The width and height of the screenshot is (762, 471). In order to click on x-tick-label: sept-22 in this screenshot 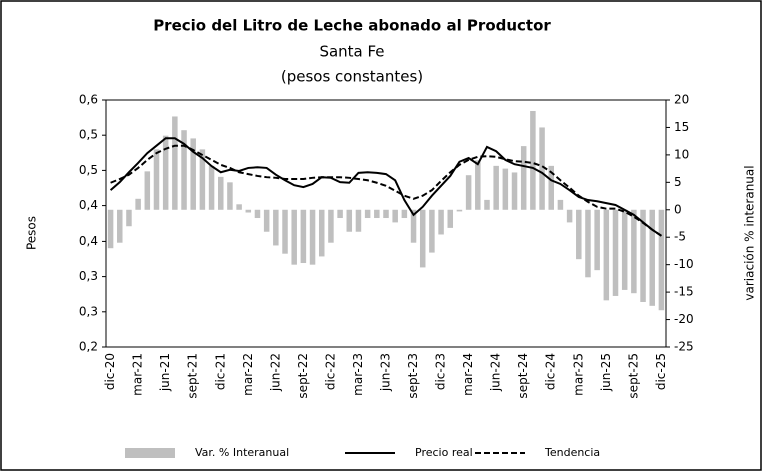, I will do `click(303, 376)`.